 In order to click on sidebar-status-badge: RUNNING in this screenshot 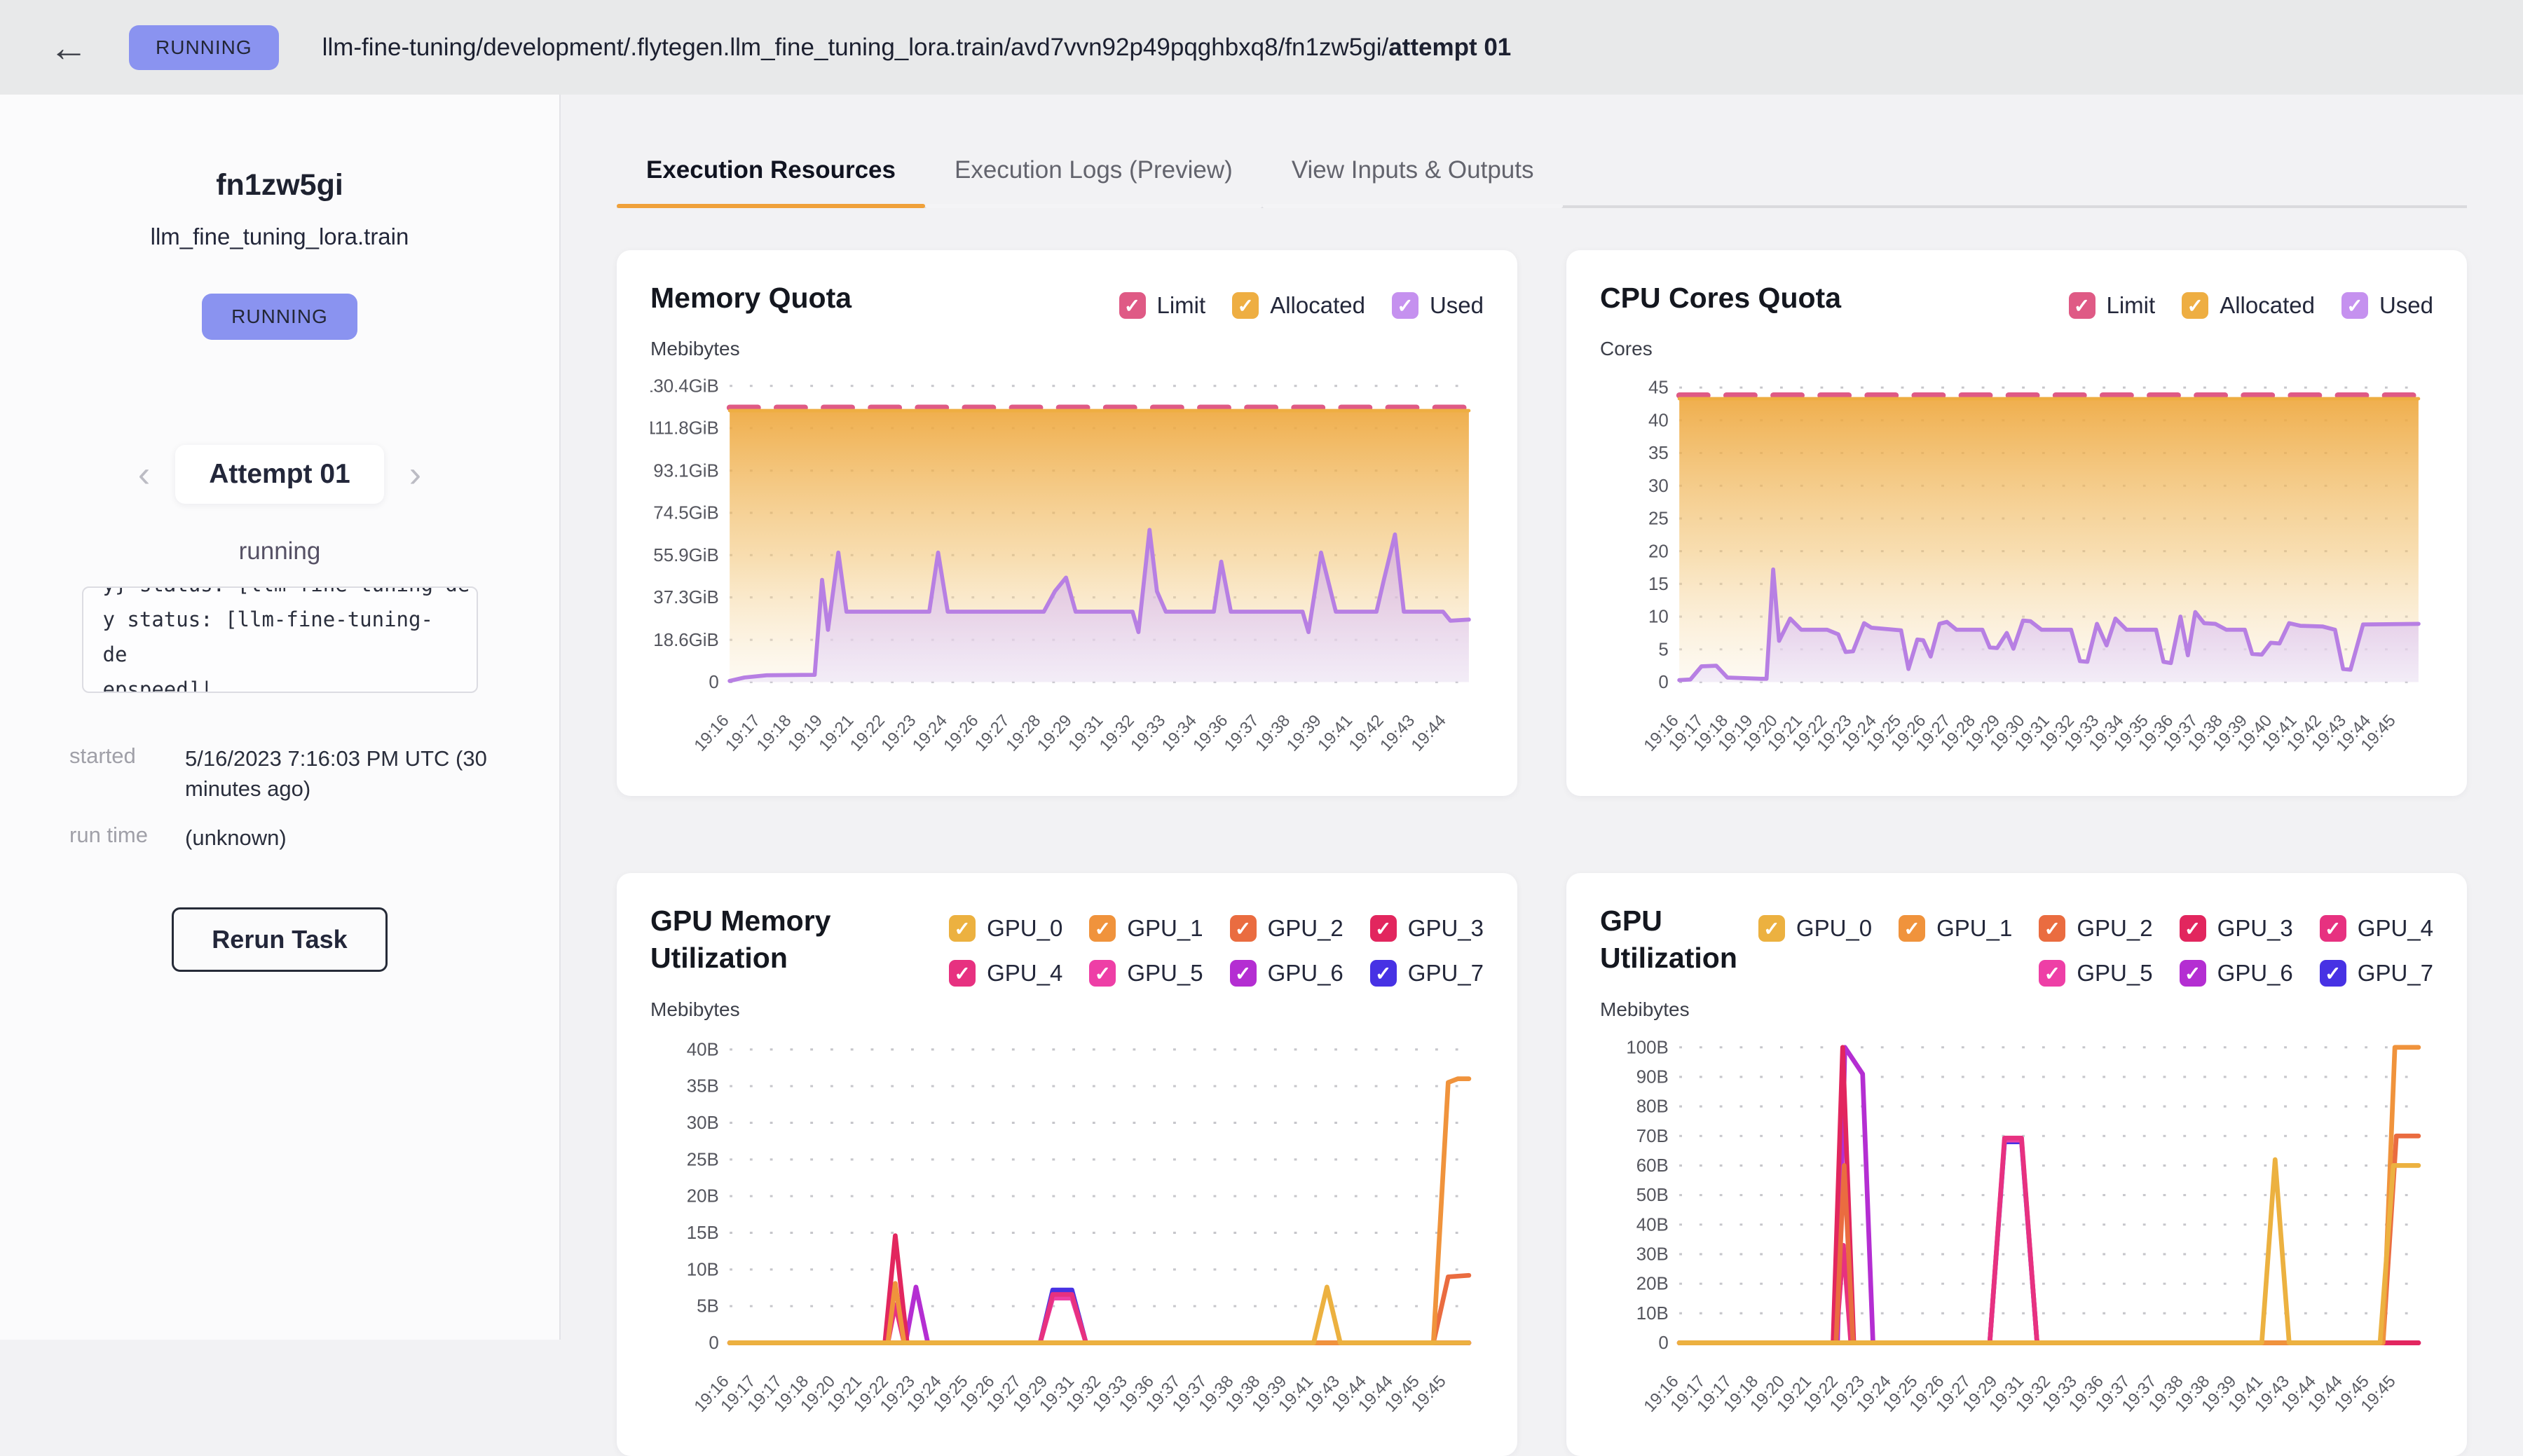, I will do `click(279, 317)`.